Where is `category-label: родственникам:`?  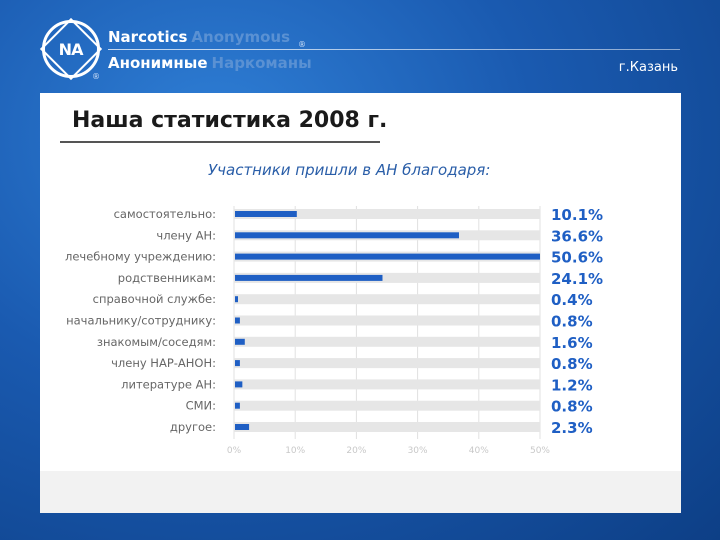
category-label: родственникам: is located at coordinates (167, 278).